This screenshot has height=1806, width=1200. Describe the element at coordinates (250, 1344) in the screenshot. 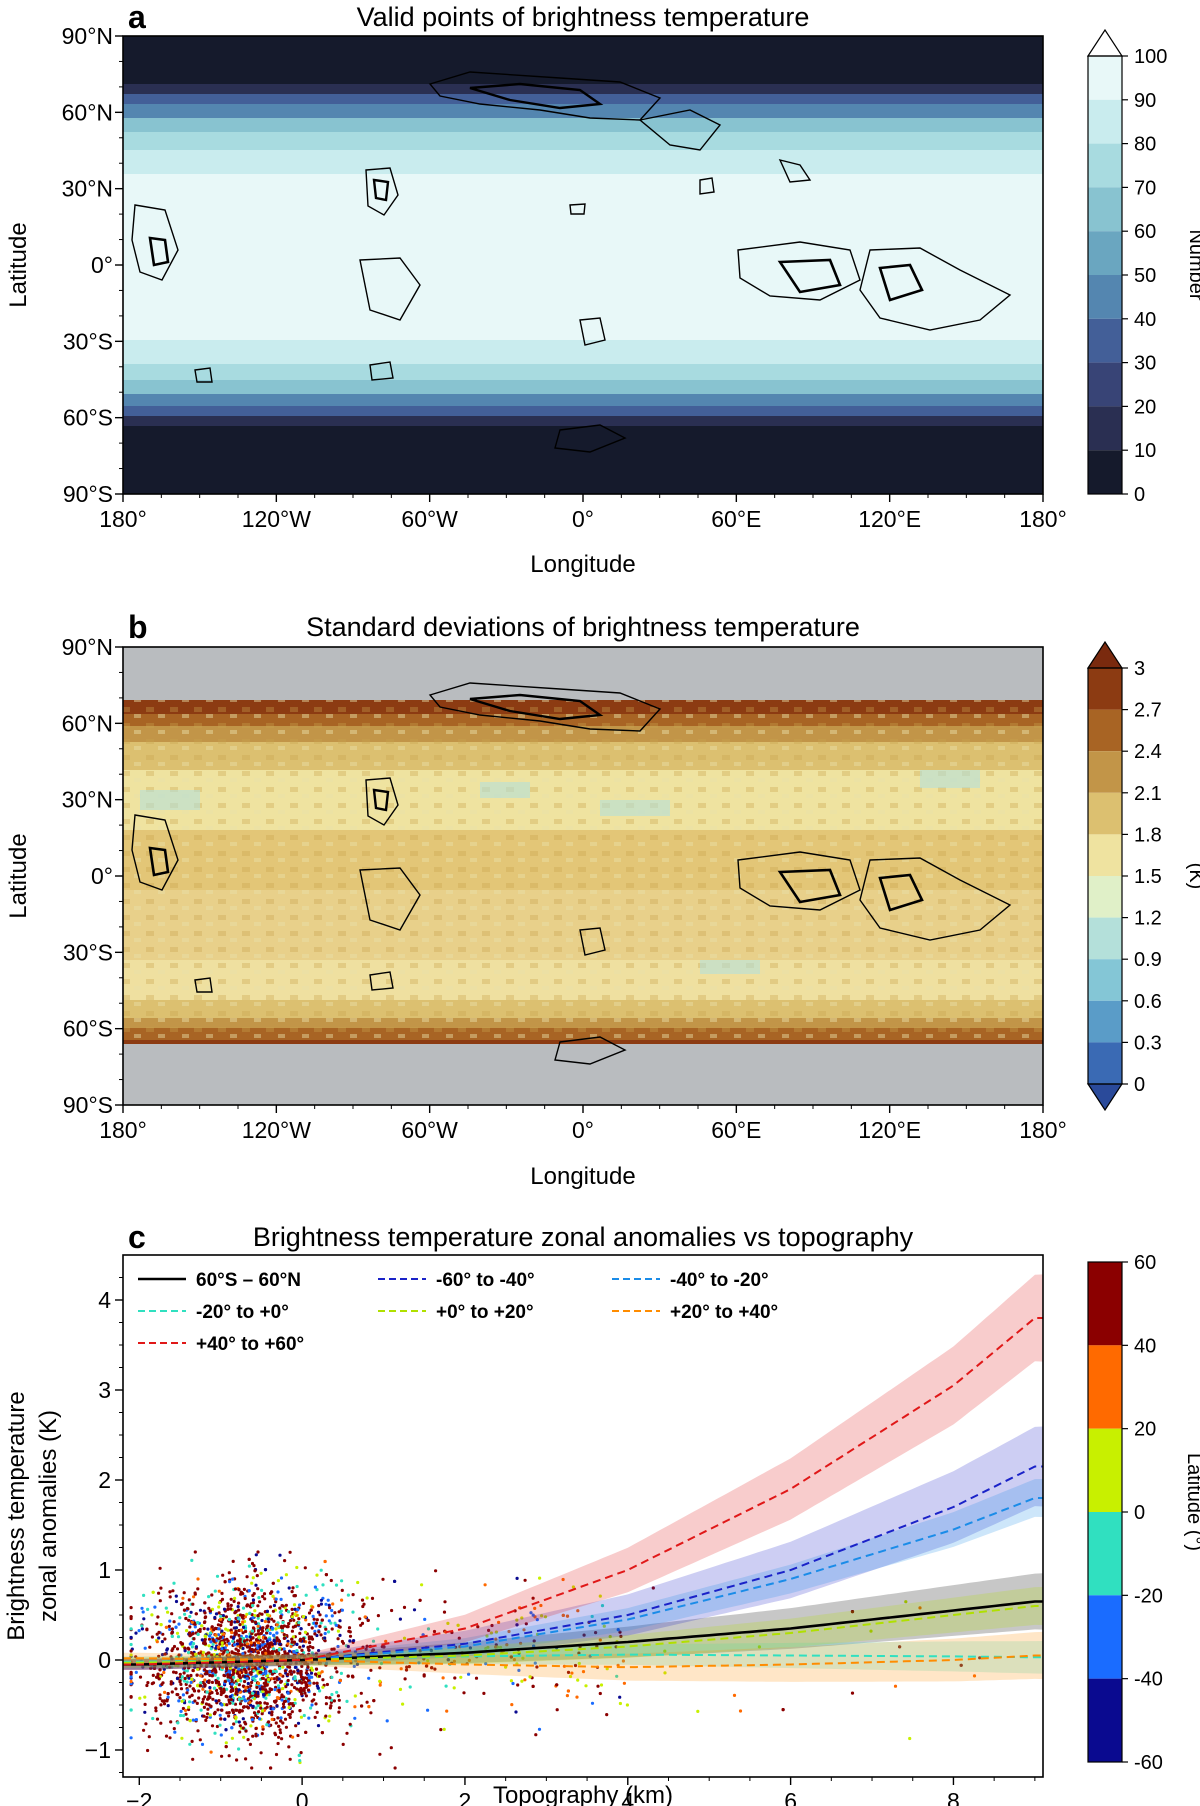

I see `legend-label: +40° to +60°` at that location.